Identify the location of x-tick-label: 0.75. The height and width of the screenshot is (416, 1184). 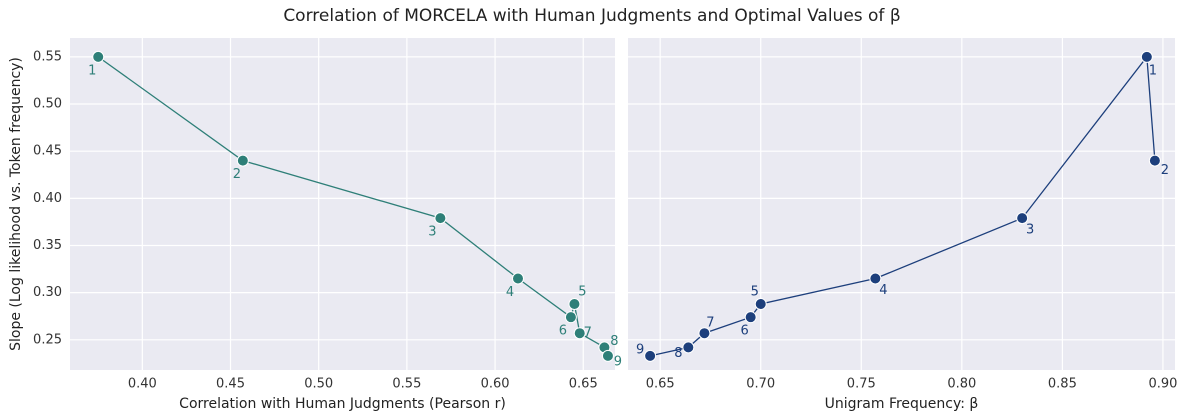
(861, 384).